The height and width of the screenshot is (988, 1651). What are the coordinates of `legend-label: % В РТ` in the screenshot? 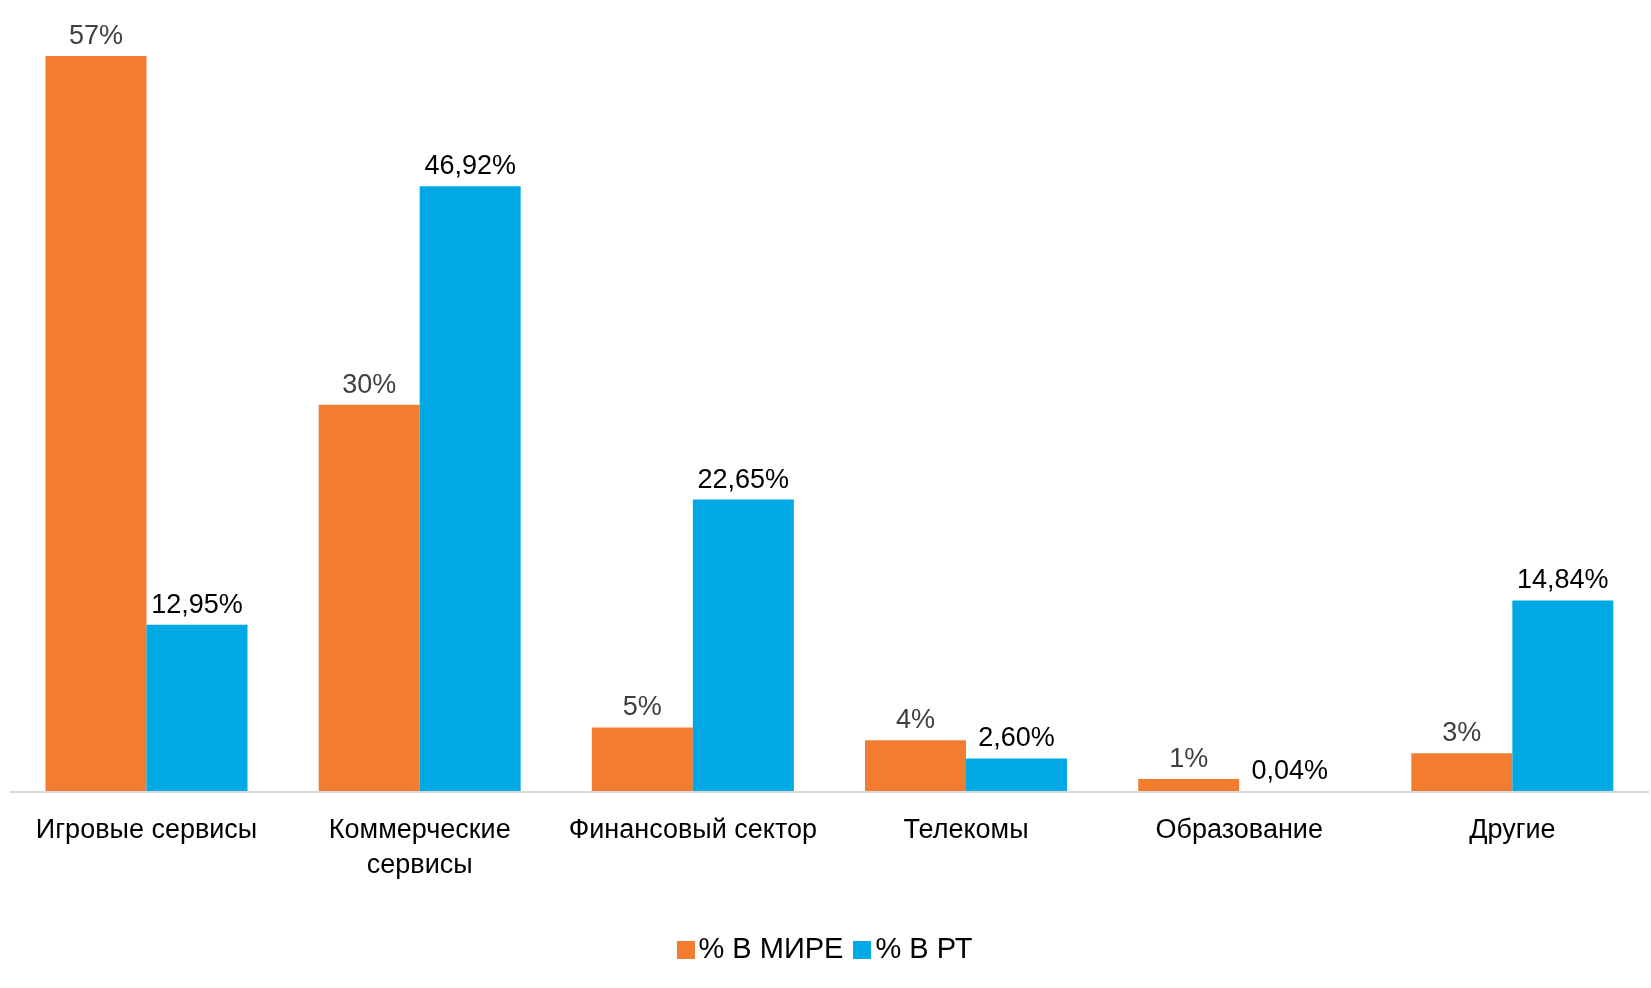 It's located at (924, 948).